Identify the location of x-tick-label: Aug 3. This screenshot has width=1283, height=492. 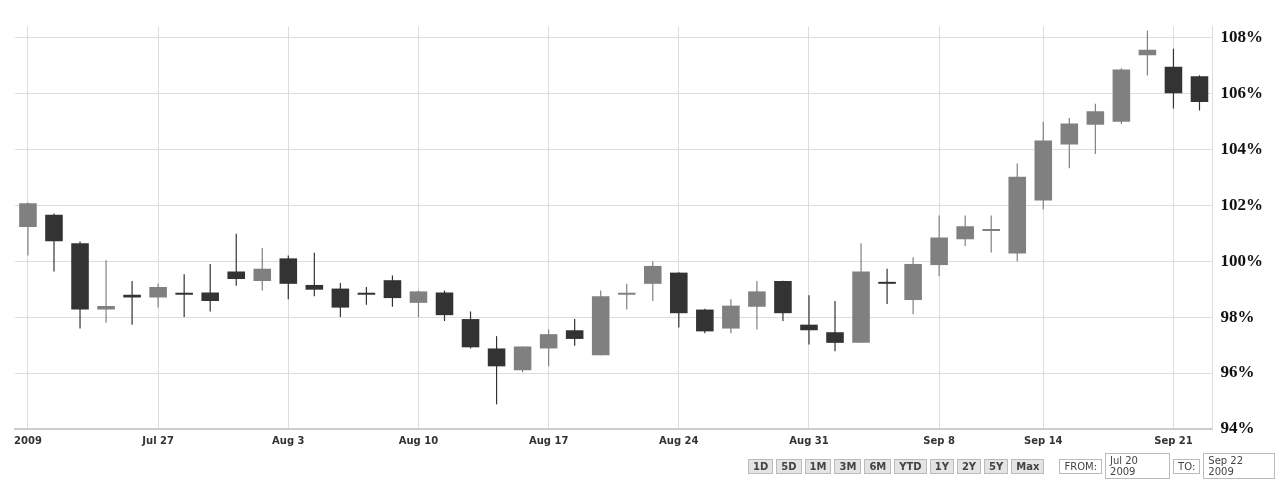
(288, 440).